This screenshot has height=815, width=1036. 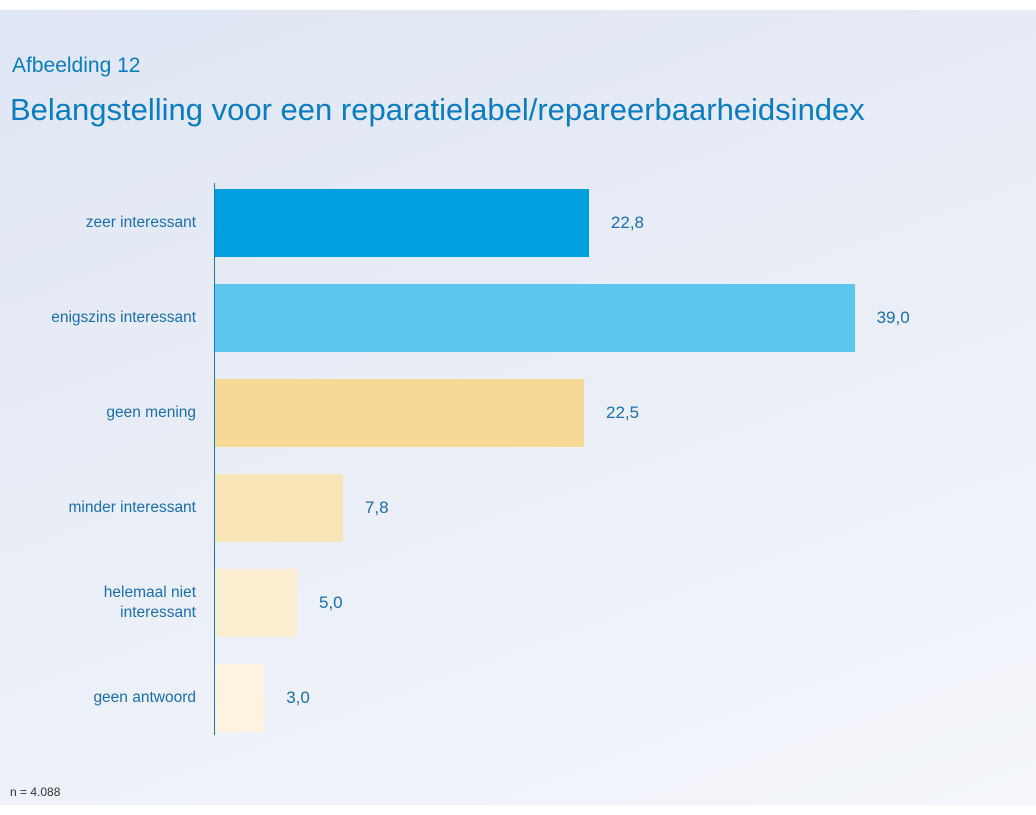 I want to click on data-label: 7,8, so click(x=376, y=507).